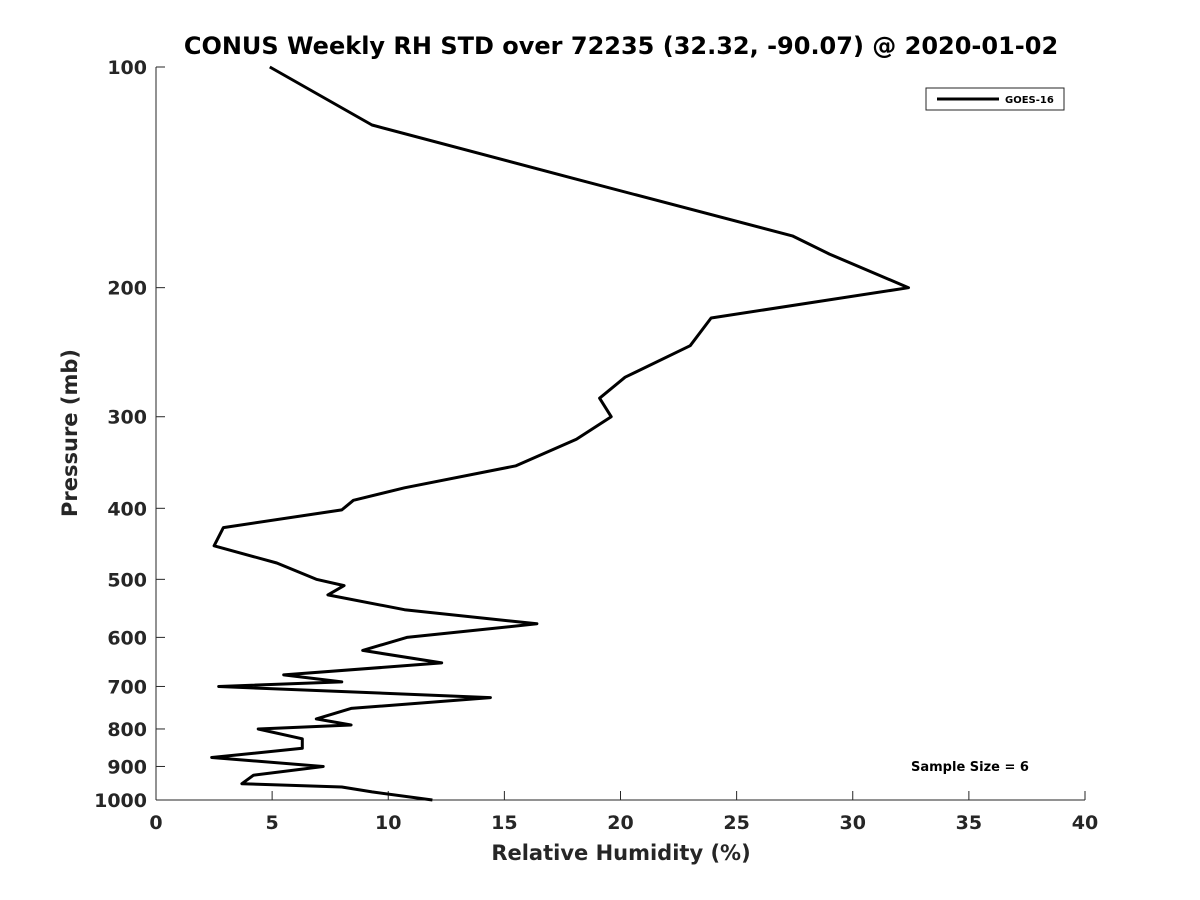 This screenshot has width=1200, height=900. Describe the element at coordinates (155, 823) in the screenshot. I see `x-tick-label-0: 0` at that location.